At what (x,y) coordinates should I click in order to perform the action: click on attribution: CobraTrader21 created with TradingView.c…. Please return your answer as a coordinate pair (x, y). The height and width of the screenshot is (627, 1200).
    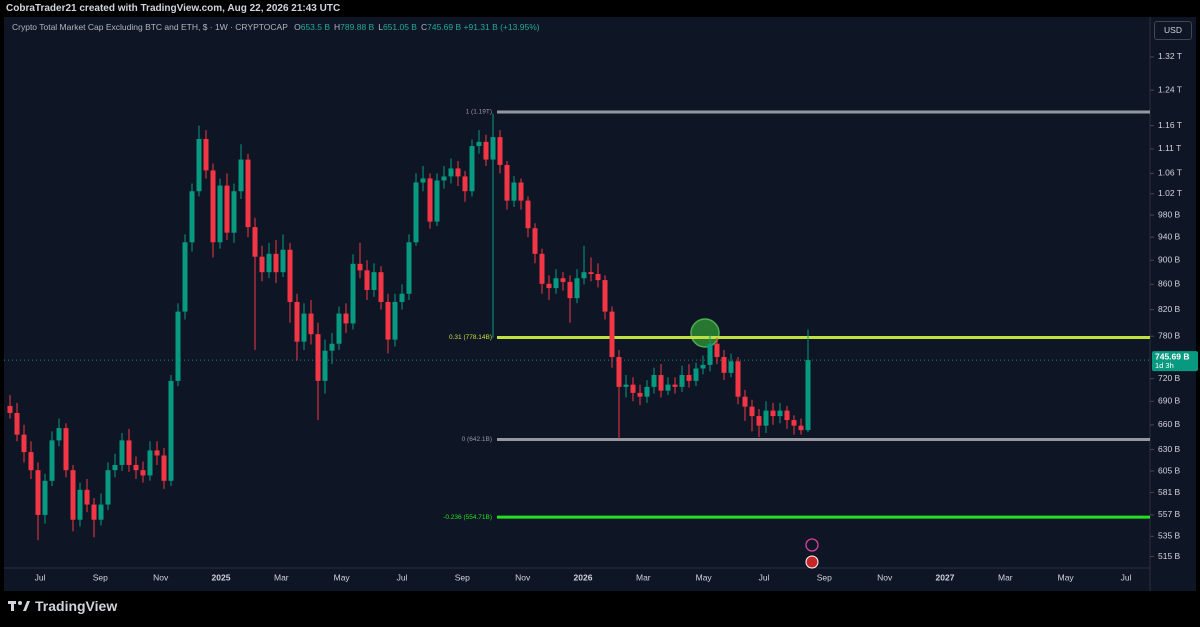
    Looking at the image, I should click on (173, 8).